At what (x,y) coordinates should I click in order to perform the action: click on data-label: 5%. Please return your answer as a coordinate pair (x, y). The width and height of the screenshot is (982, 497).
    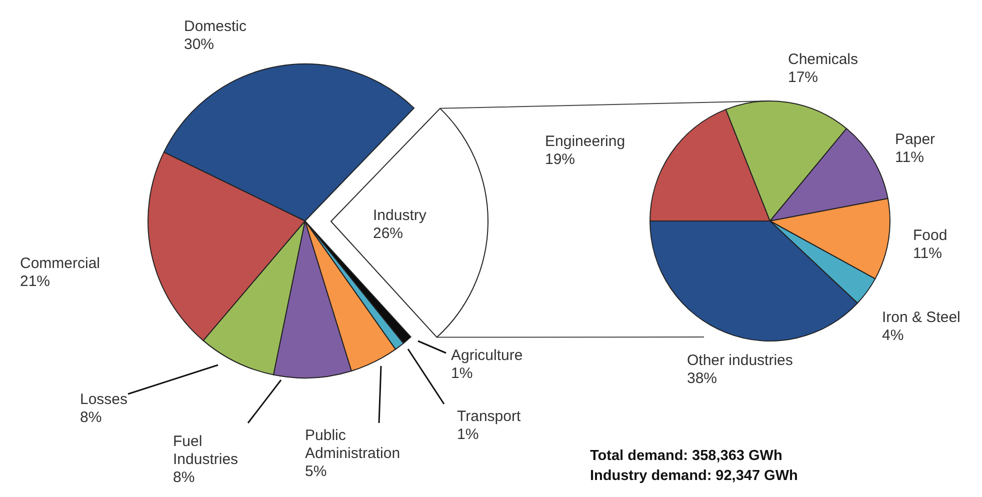
    Looking at the image, I should click on (316, 471).